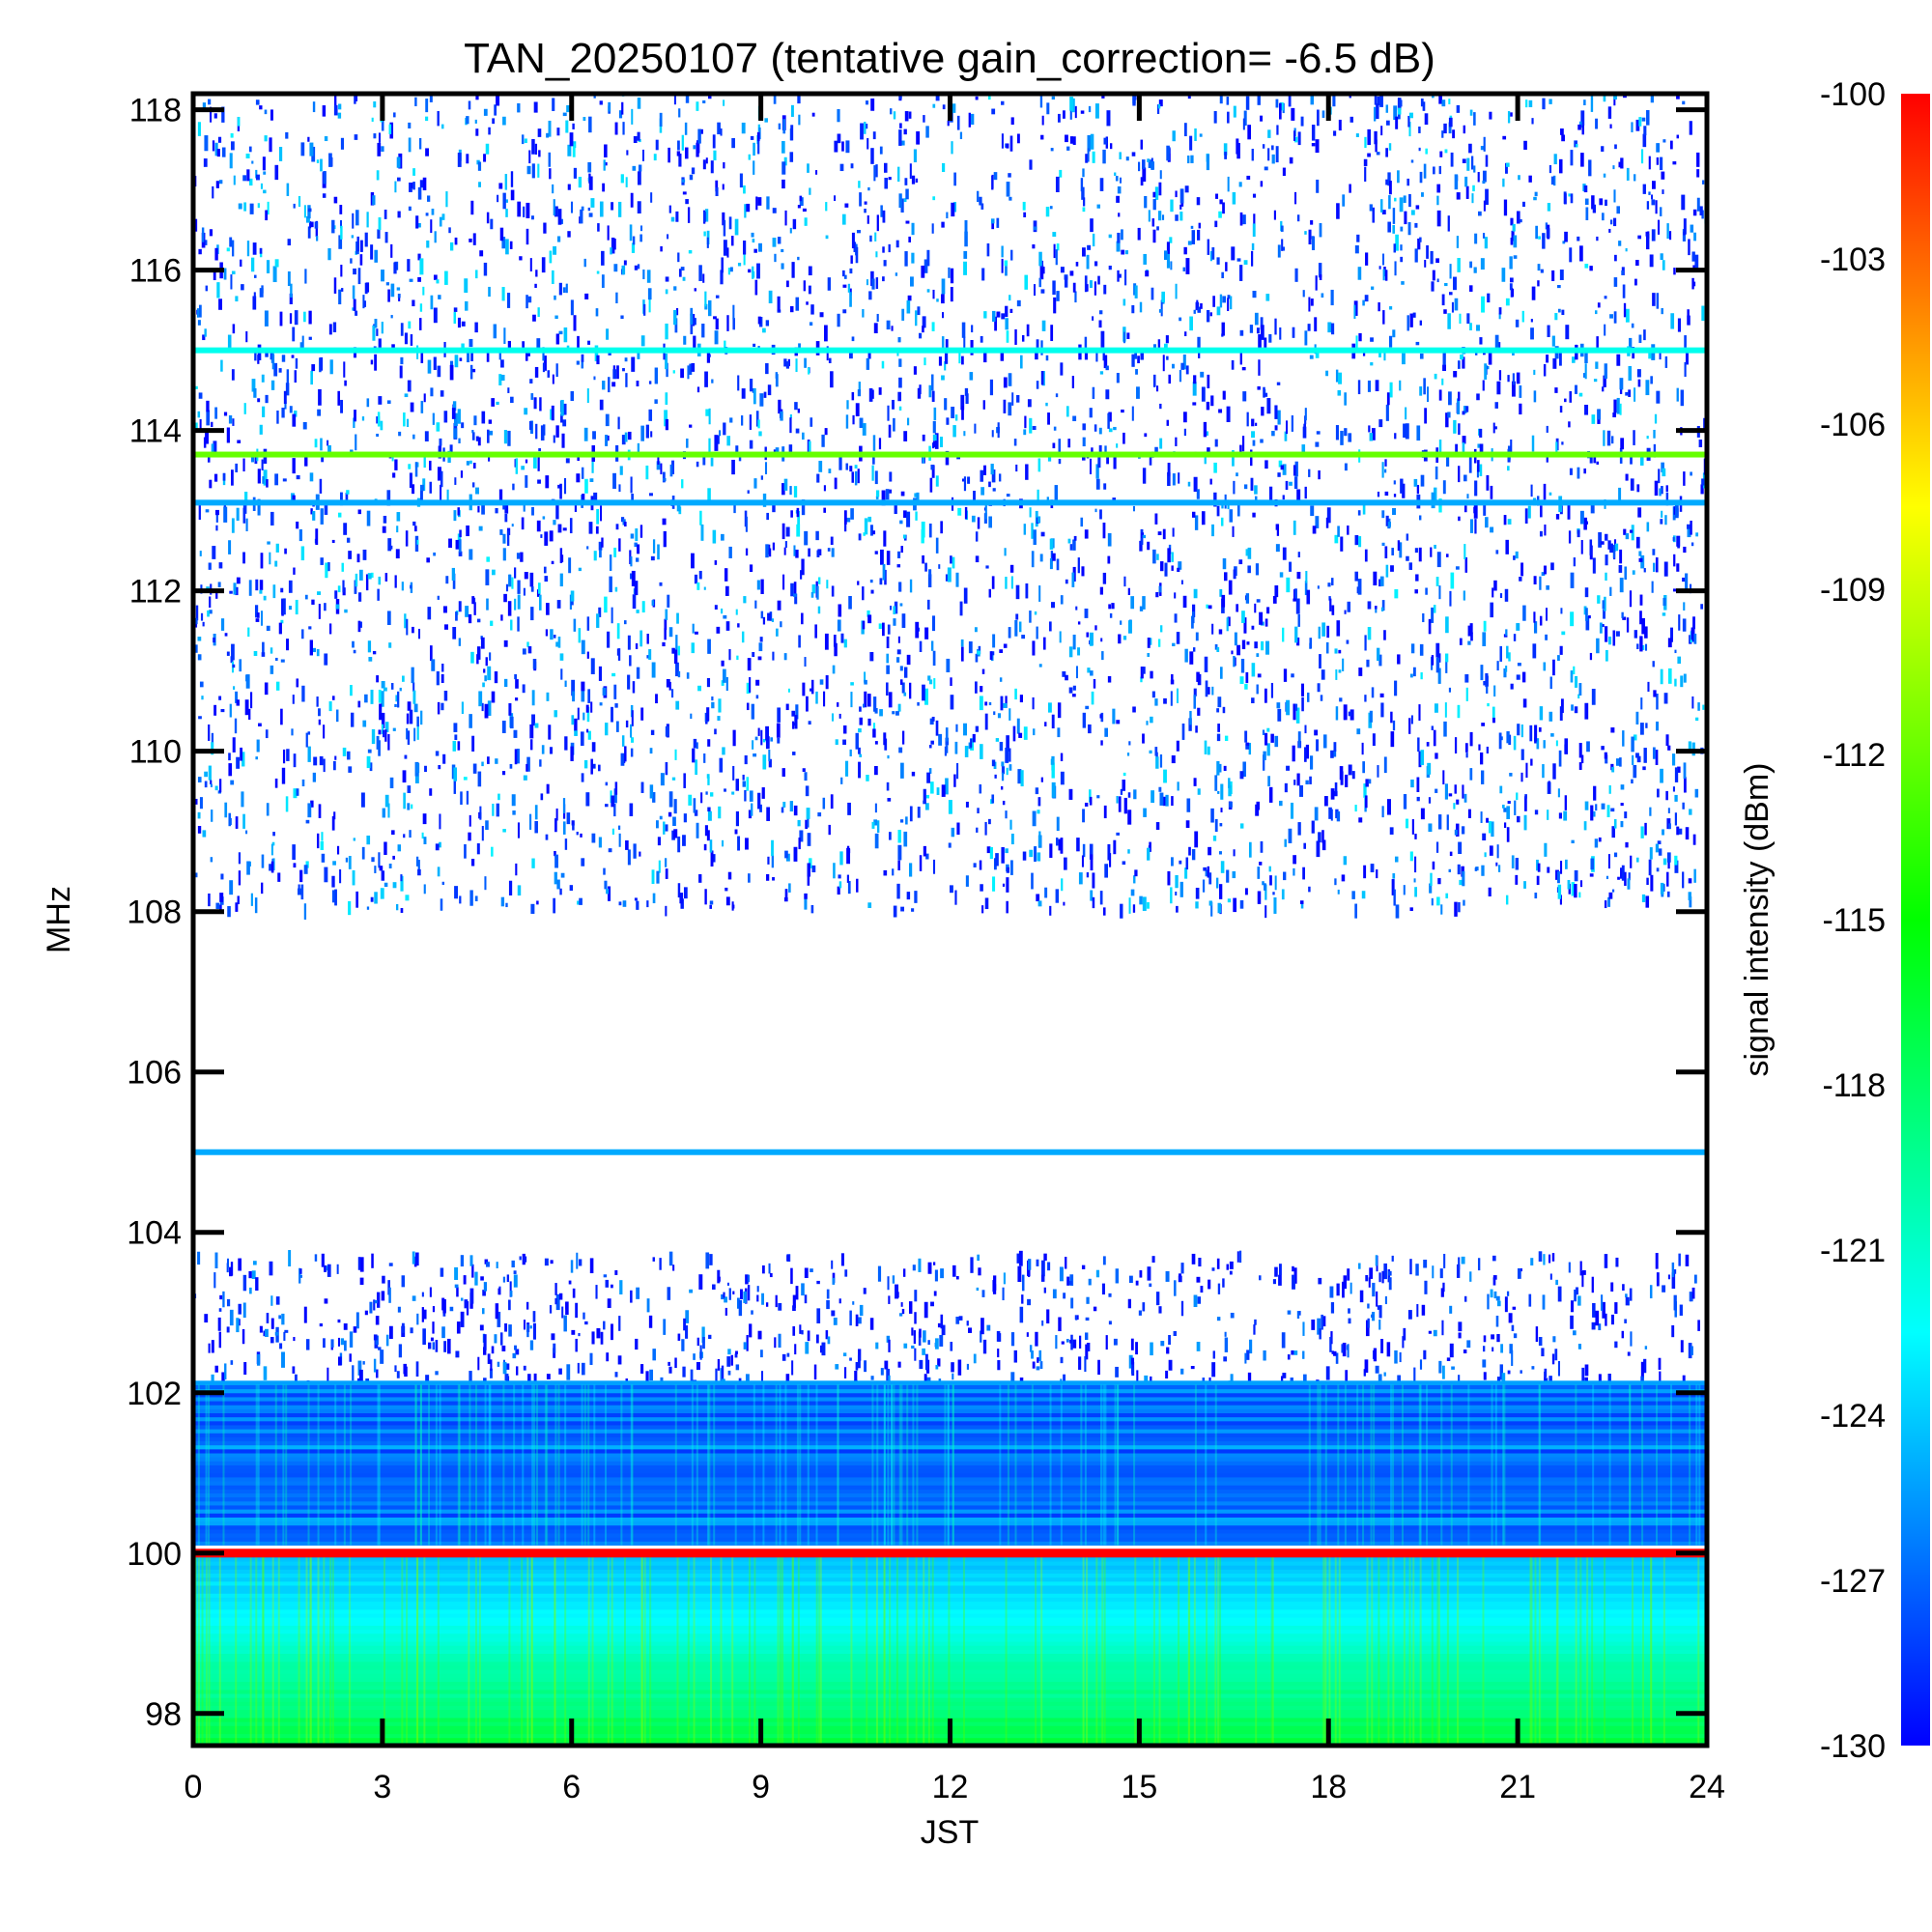 The image size is (1932, 1932). What do you see at coordinates (1707, 1787) in the screenshot?
I see `x-tick-label: 24` at bounding box center [1707, 1787].